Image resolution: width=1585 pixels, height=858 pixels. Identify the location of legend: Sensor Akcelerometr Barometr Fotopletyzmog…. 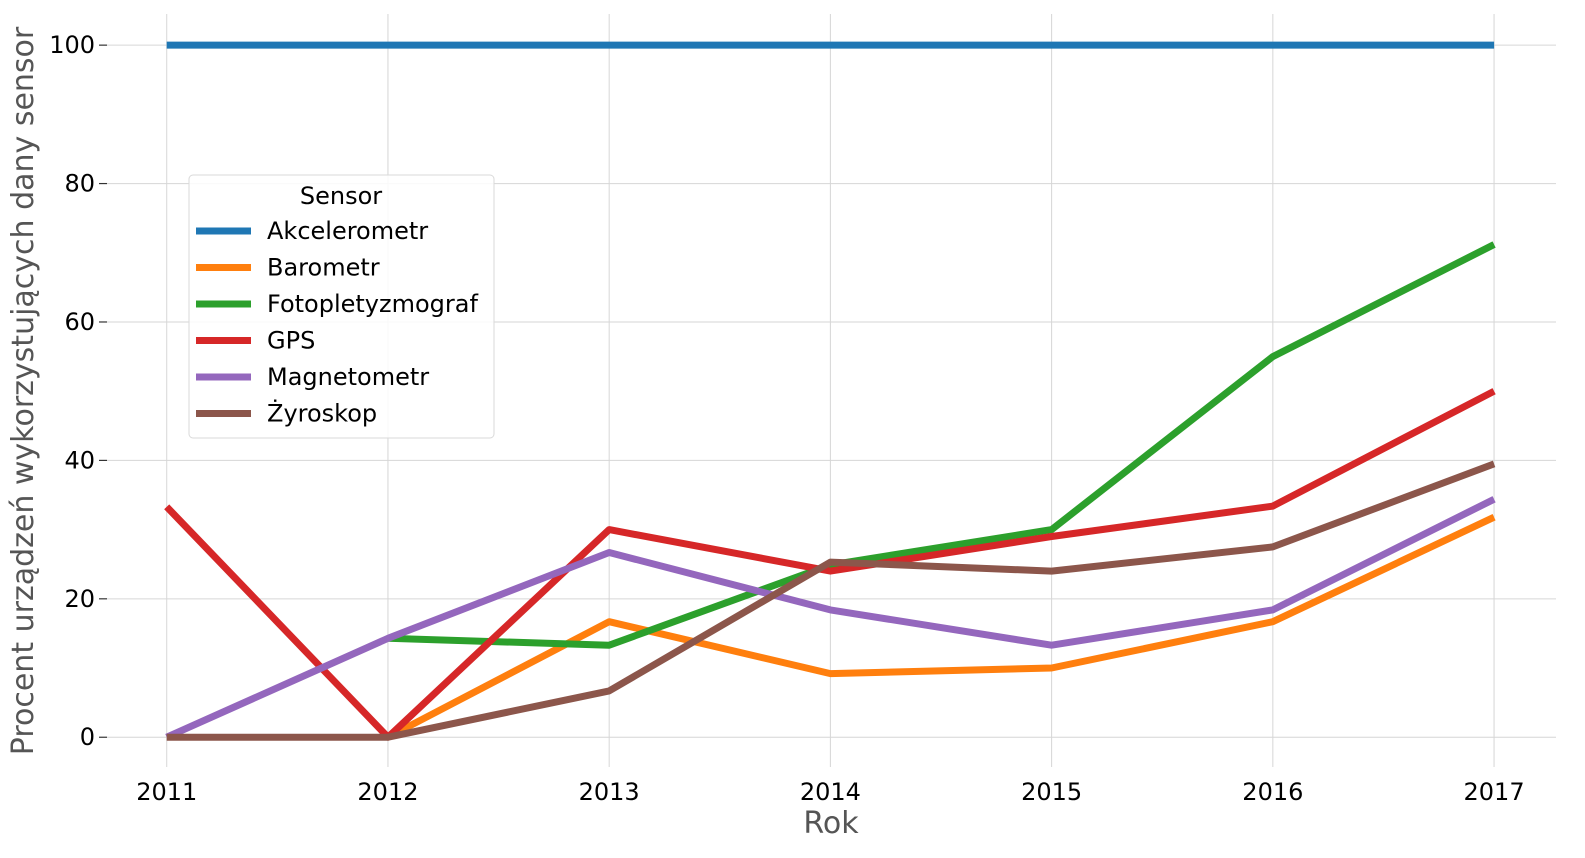
(341, 306).